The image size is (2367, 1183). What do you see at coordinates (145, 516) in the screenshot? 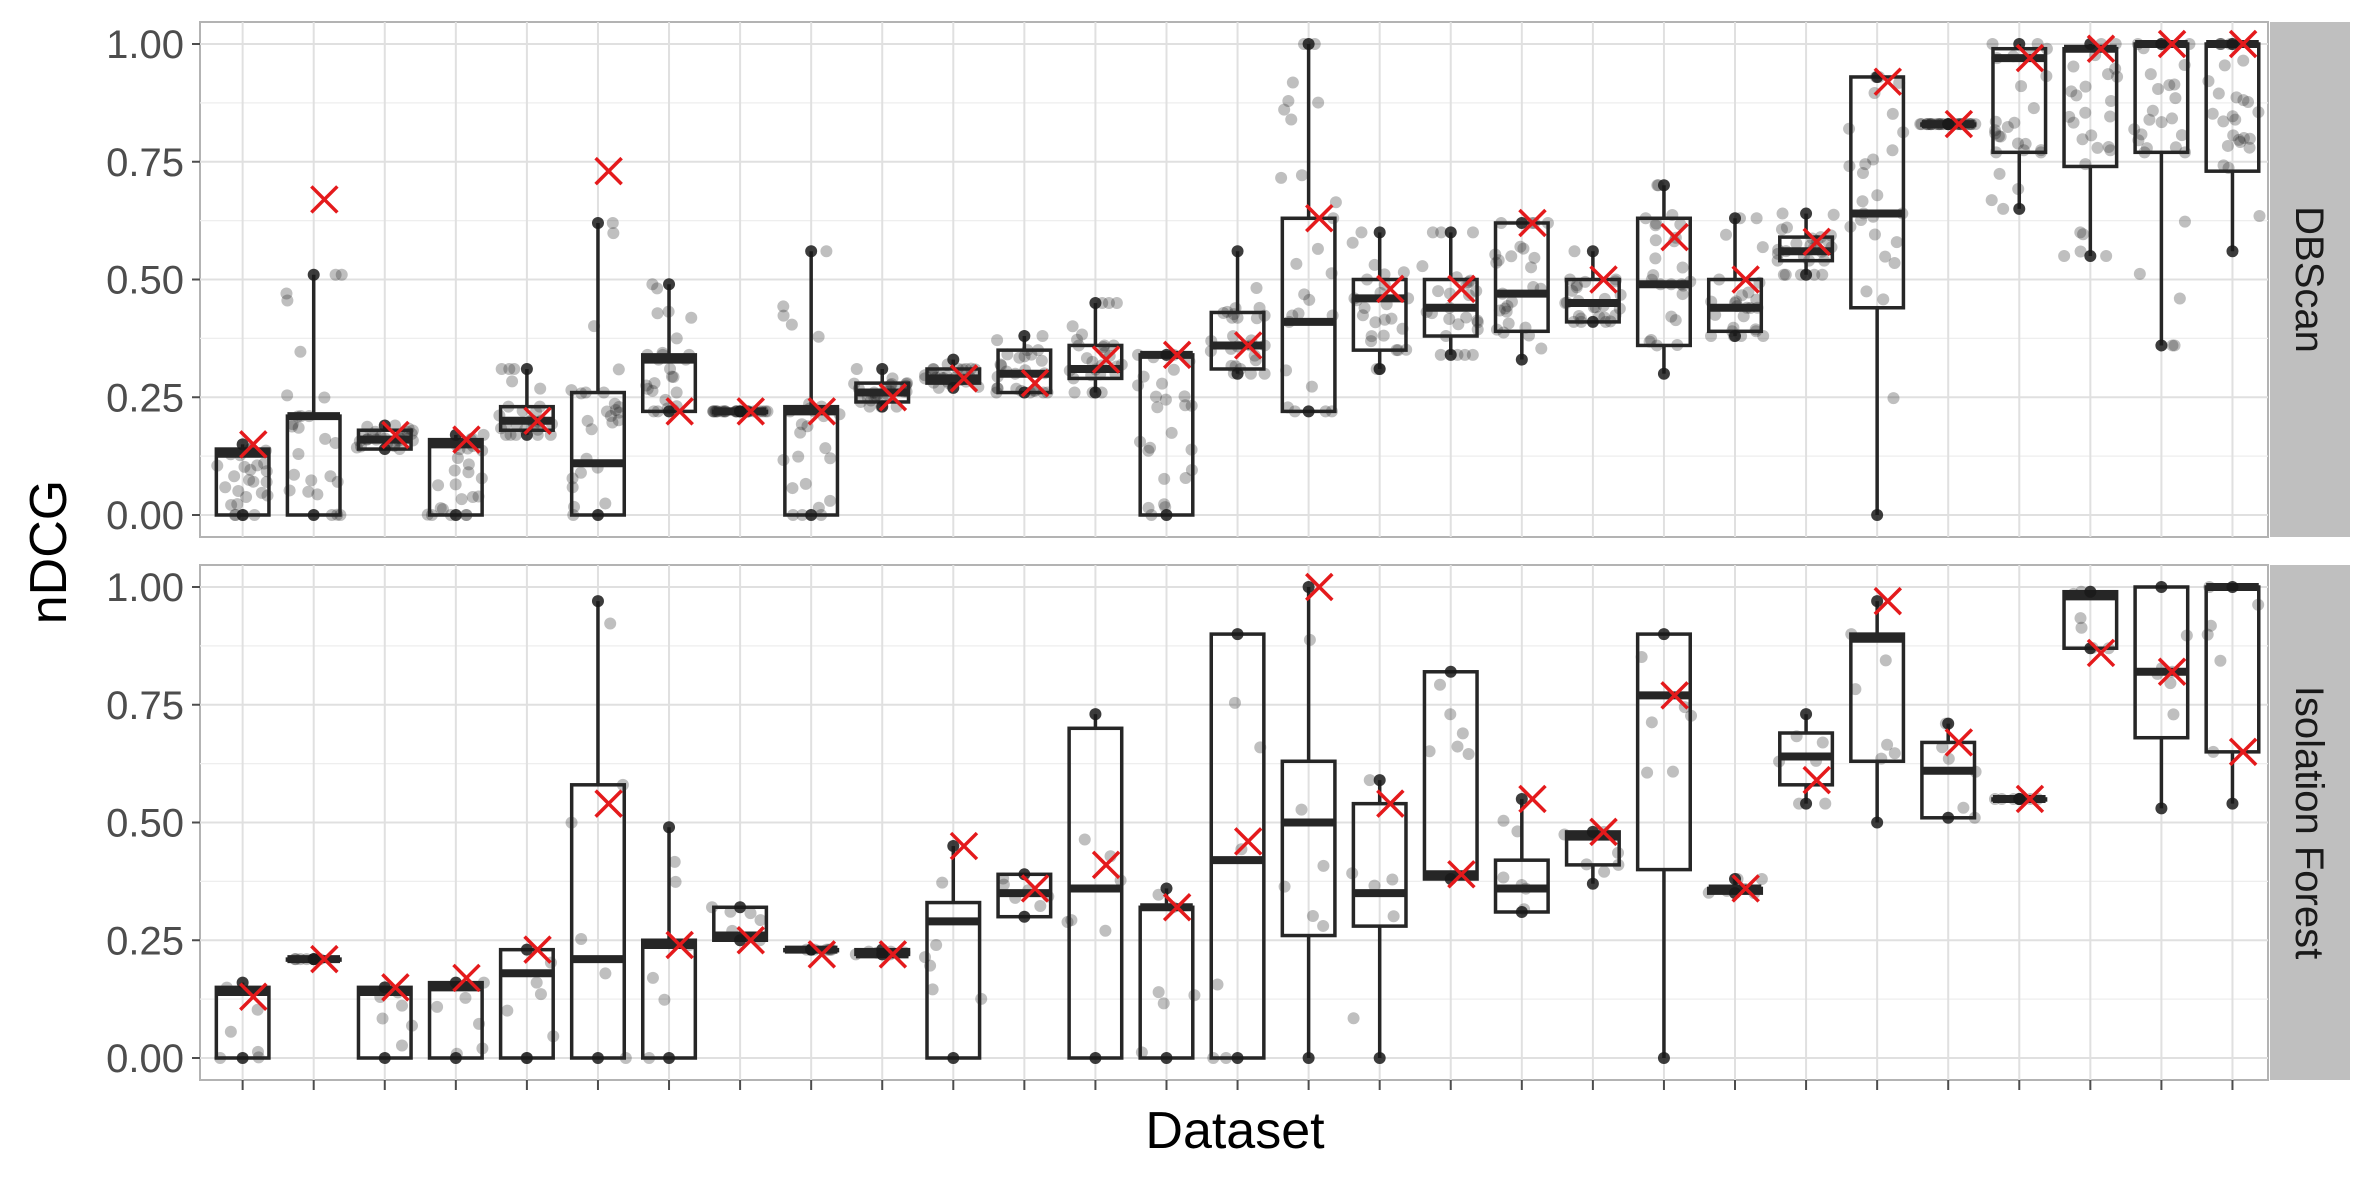
I see `y-tick-label: 0.00` at bounding box center [145, 516].